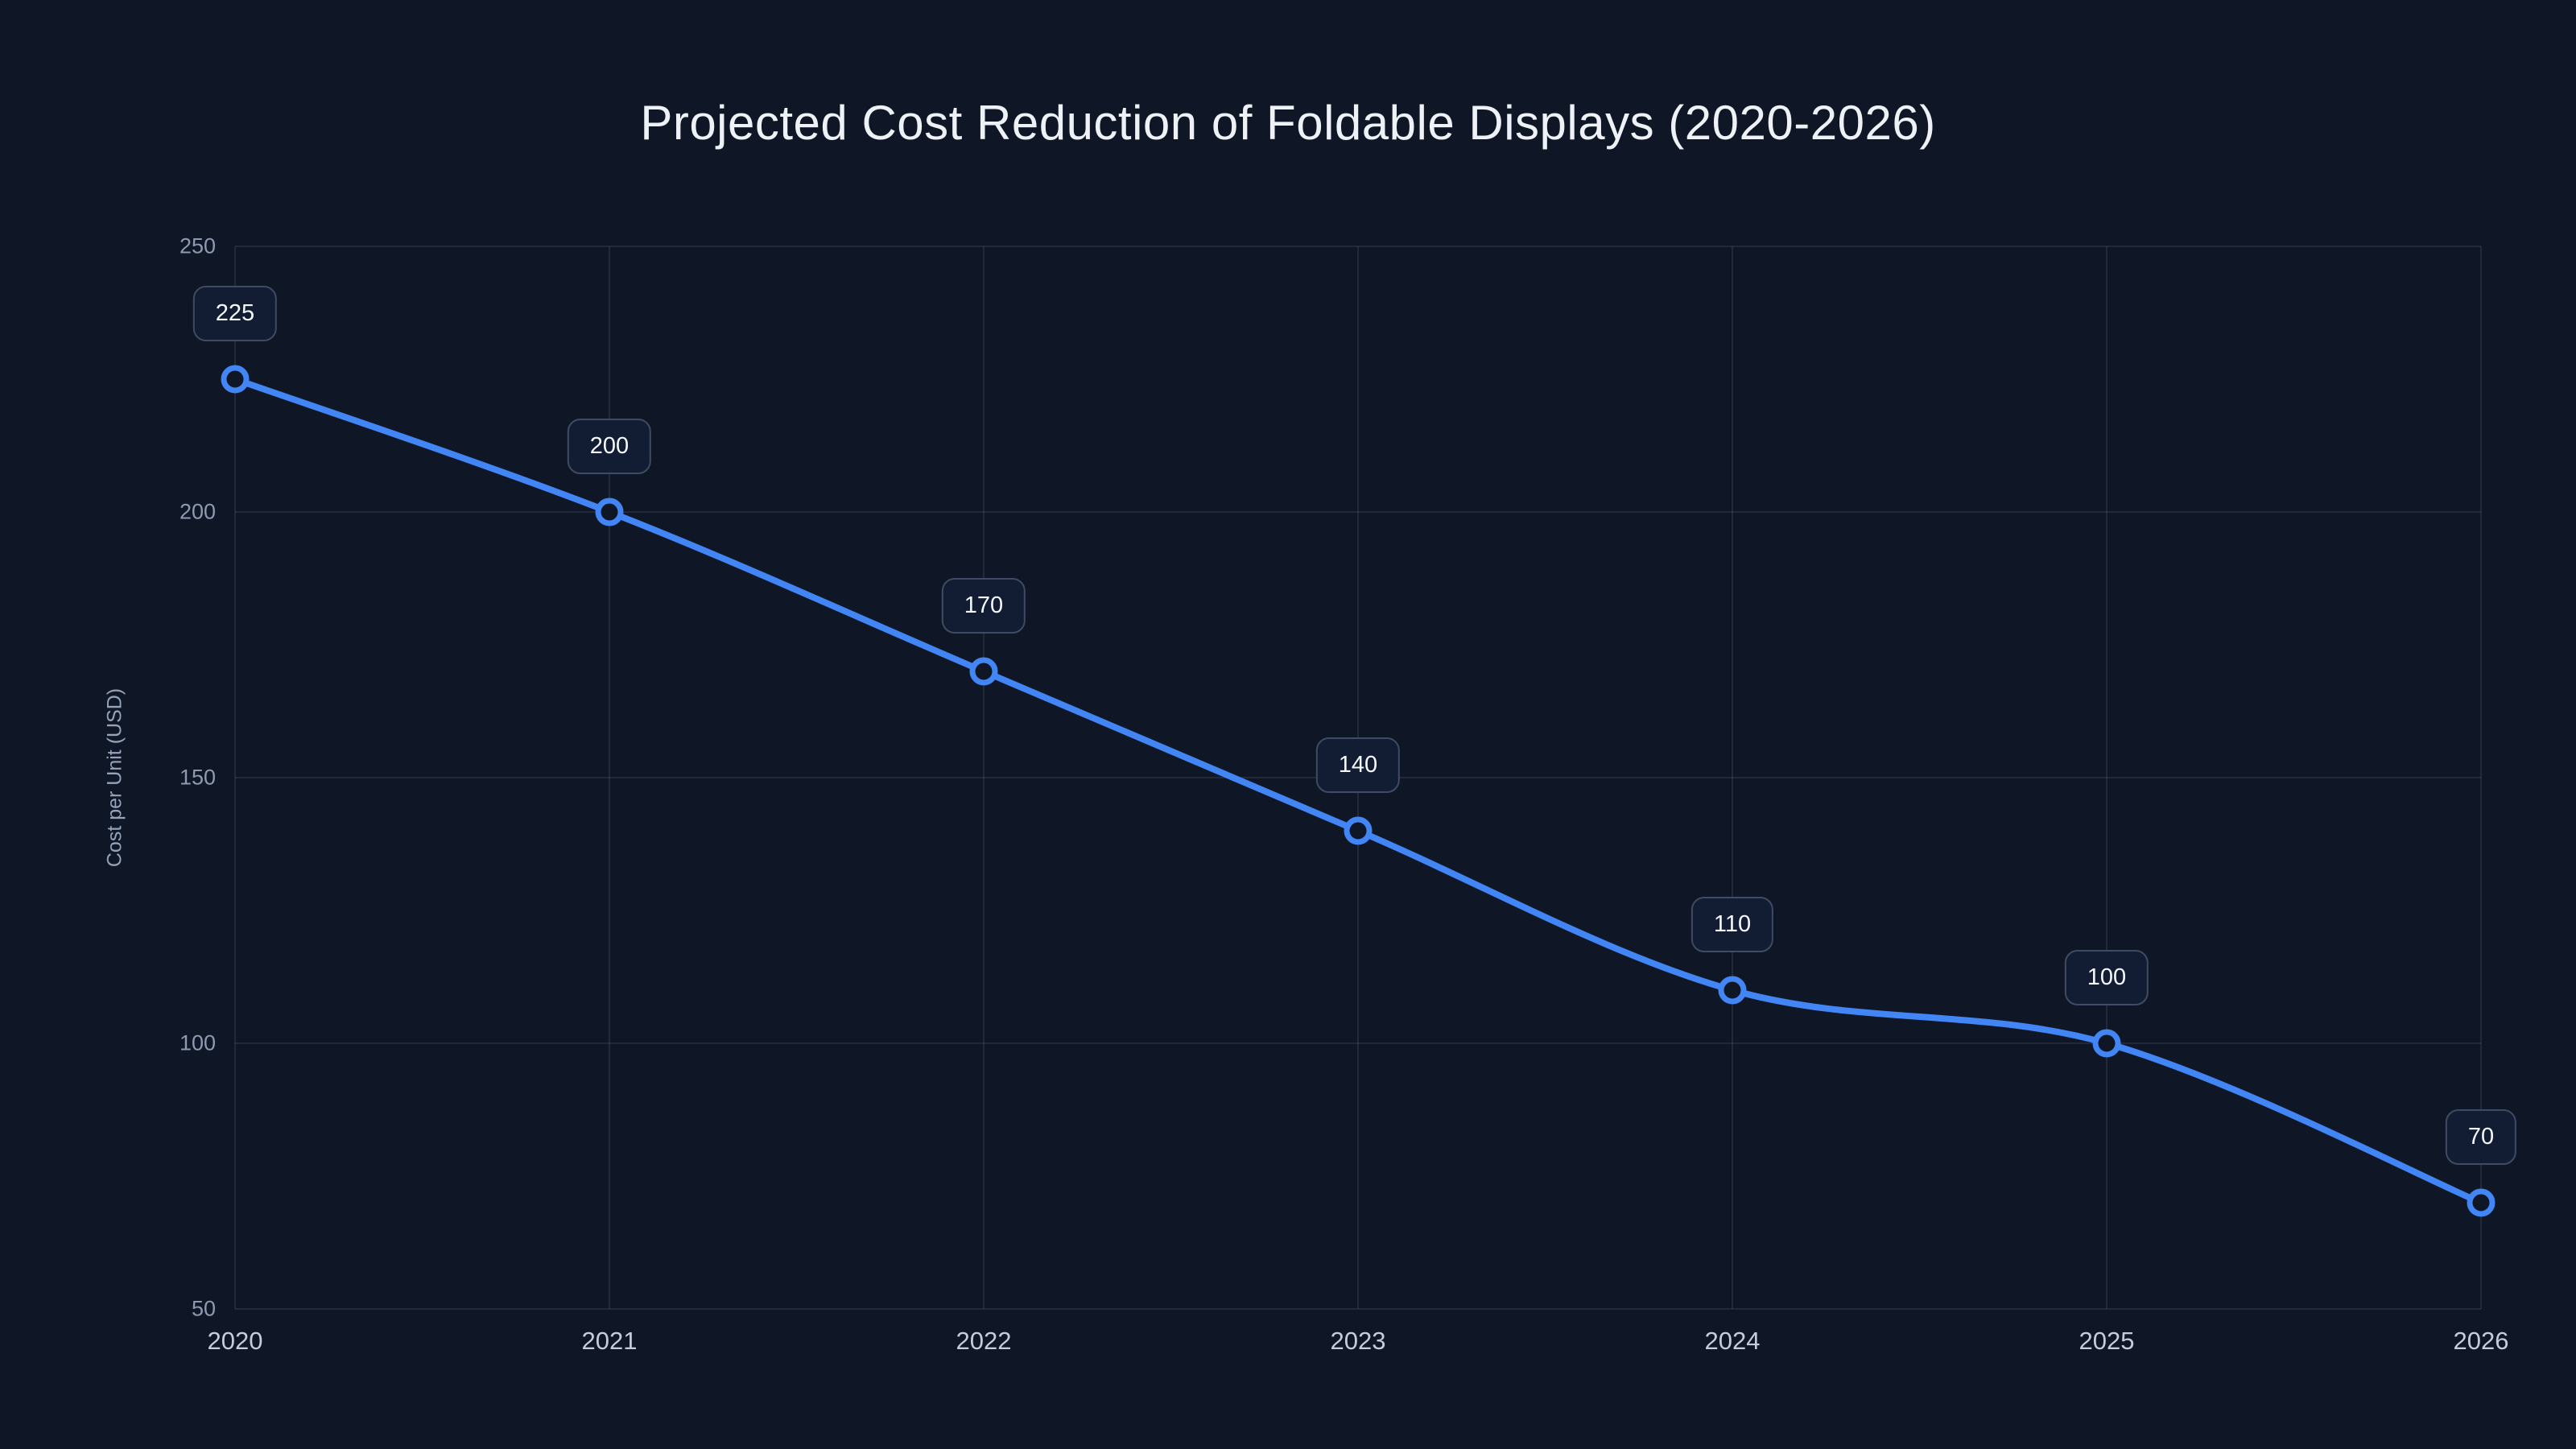  I want to click on data-label-badge: 170, so click(983, 606).